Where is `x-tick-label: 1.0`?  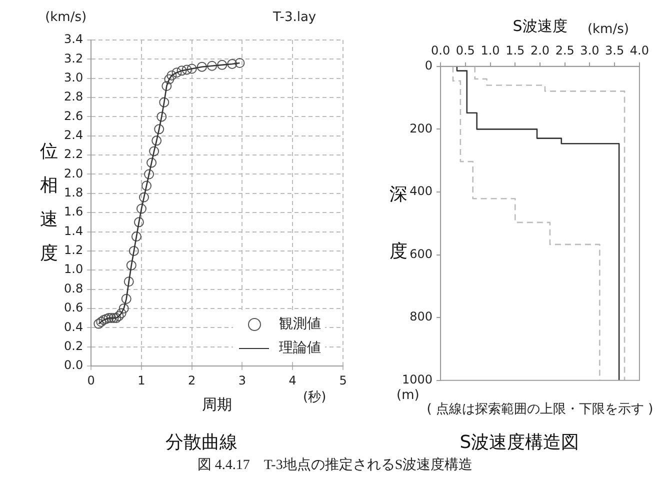
x-tick-label: 1.0 is located at coordinates (490, 50).